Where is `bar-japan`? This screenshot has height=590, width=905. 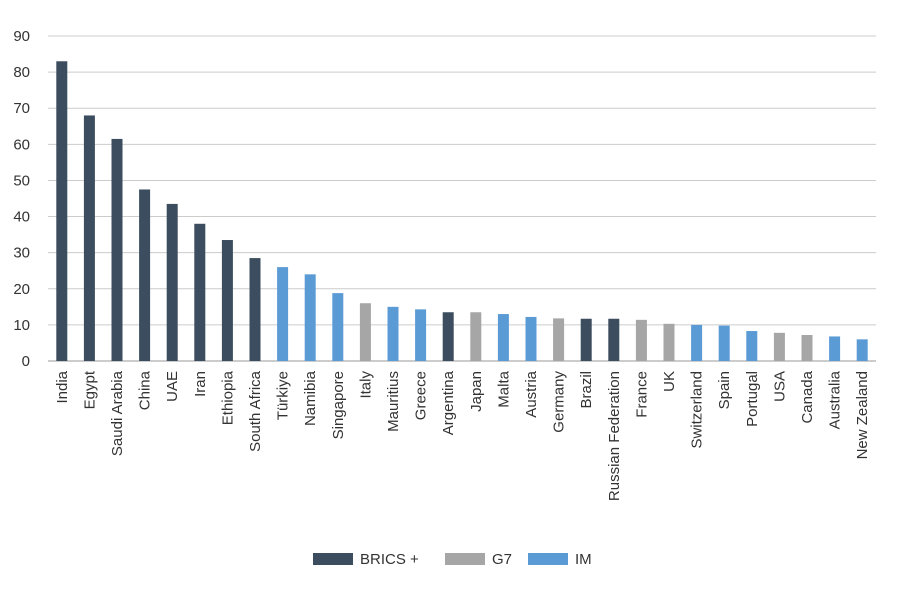 bar-japan is located at coordinates (476, 336).